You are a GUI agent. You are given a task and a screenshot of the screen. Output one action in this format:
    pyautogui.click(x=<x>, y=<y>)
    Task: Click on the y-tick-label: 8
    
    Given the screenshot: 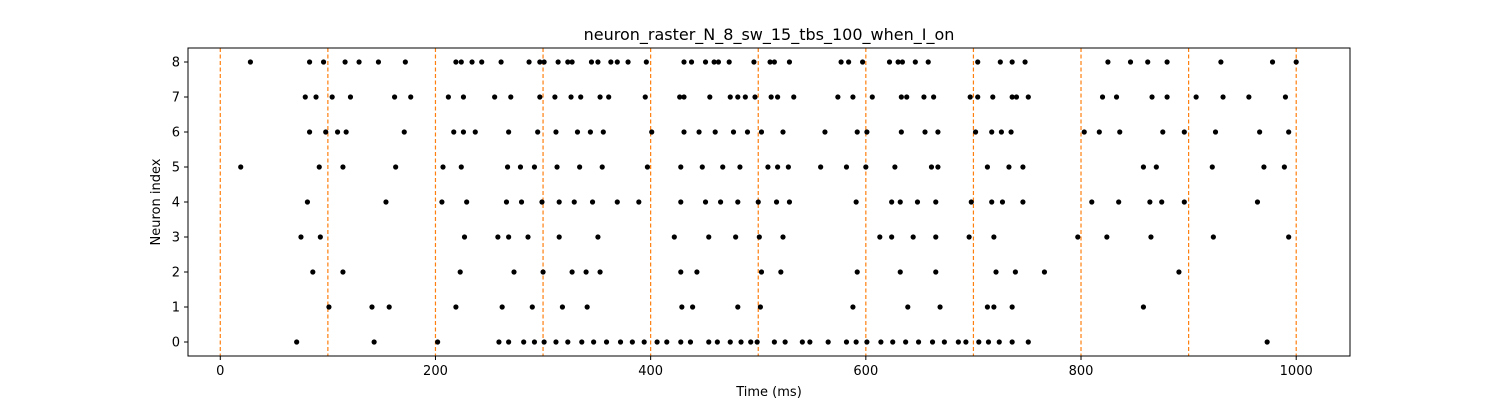 What is the action you would take?
    pyautogui.click(x=176, y=63)
    